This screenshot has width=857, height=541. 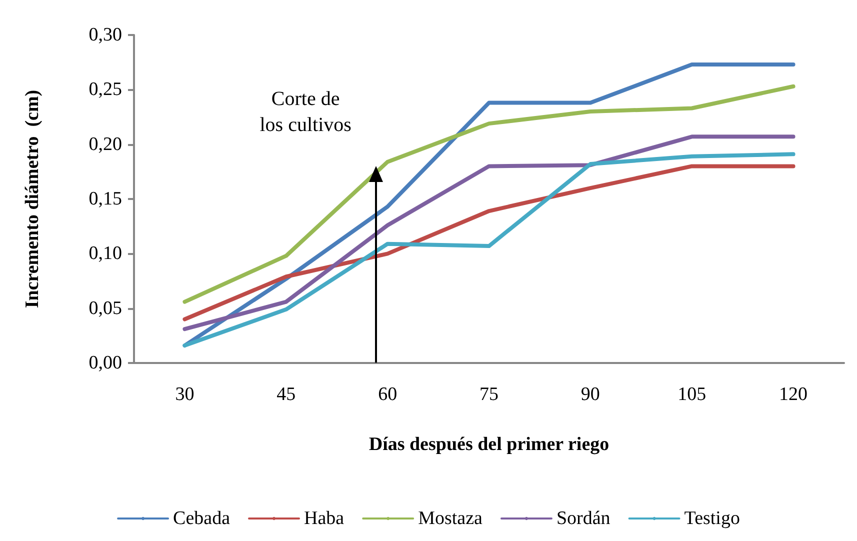 What do you see at coordinates (451, 518) in the screenshot?
I see `legend-label: Mostaza` at bounding box center [451, 518].